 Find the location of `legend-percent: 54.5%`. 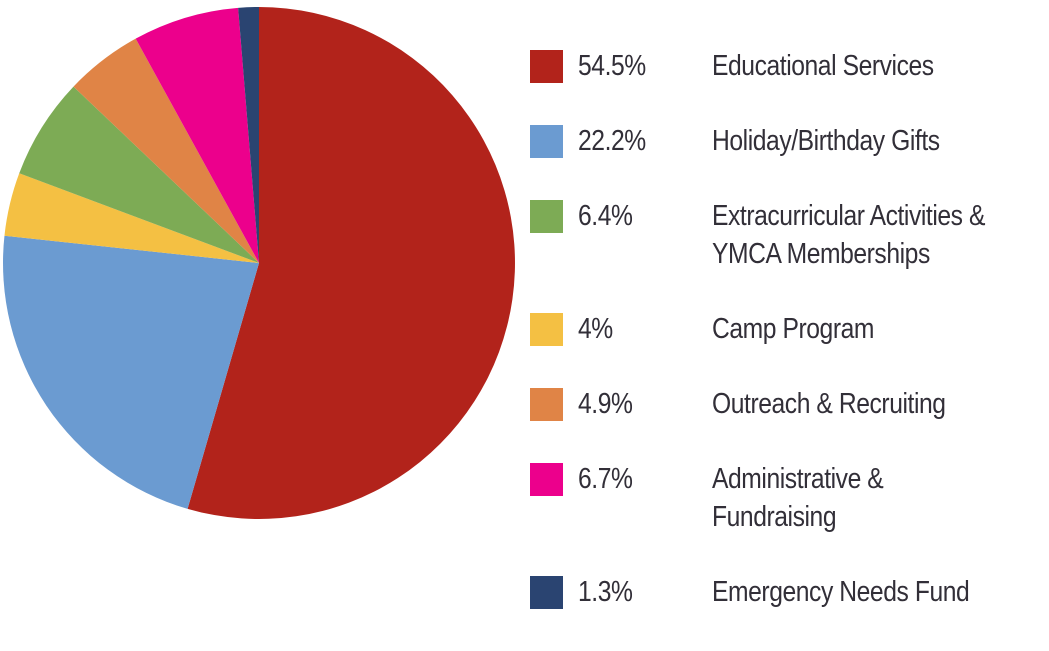

legend-percent: 54.5% is located at coordinates (612, 66).